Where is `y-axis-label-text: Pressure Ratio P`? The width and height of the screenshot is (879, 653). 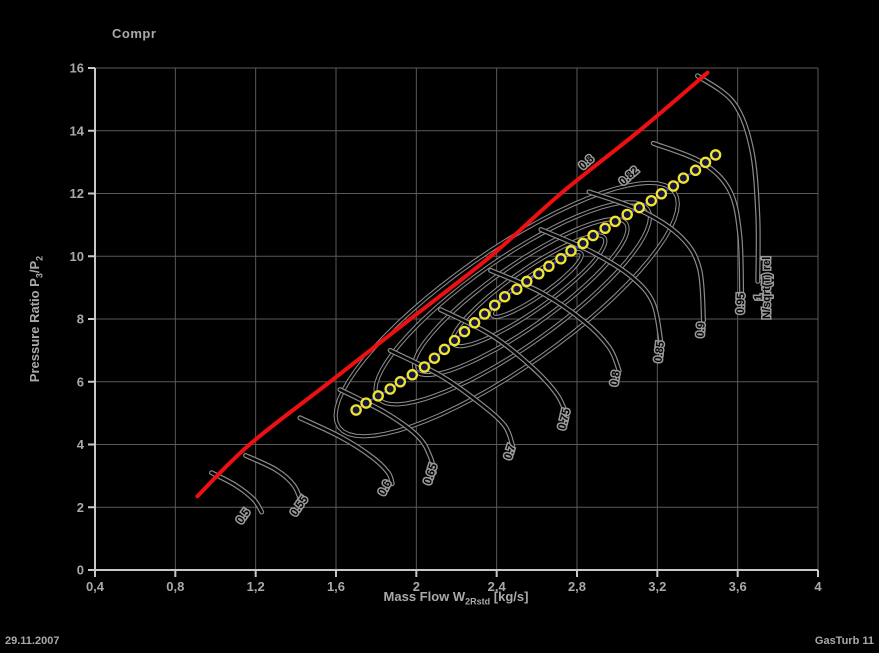
y-axis-label-text: Pressure Ratio P is located at coordinates (34, 330).